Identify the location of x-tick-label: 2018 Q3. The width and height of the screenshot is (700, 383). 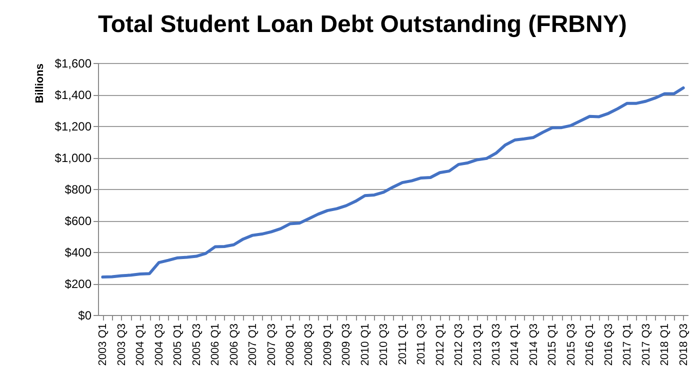
(684, 345).